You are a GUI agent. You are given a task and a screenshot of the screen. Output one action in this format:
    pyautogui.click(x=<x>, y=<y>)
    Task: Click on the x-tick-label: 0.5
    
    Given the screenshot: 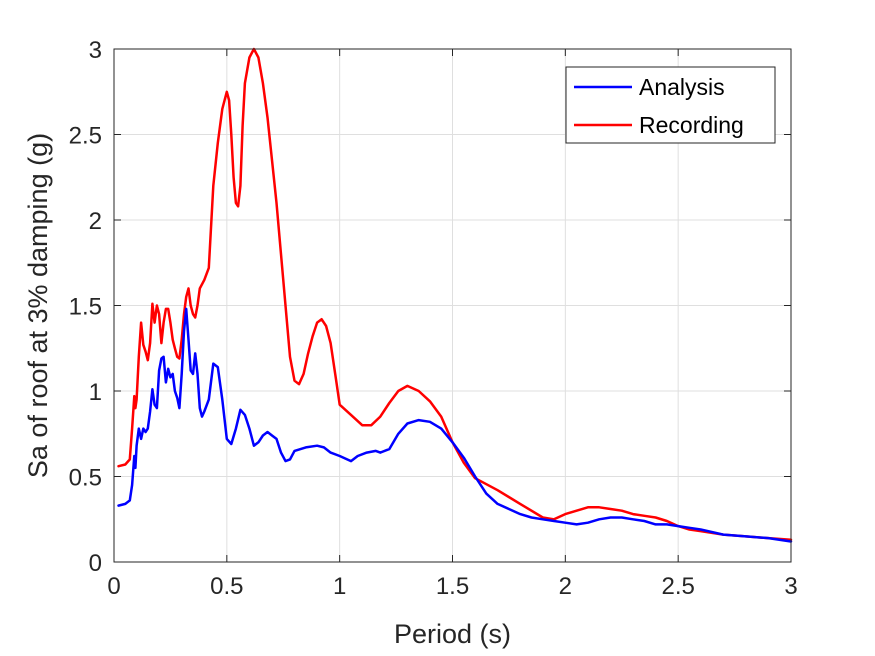 What is the action you would take?
    pyautogui.click(x=226, y=586)
    